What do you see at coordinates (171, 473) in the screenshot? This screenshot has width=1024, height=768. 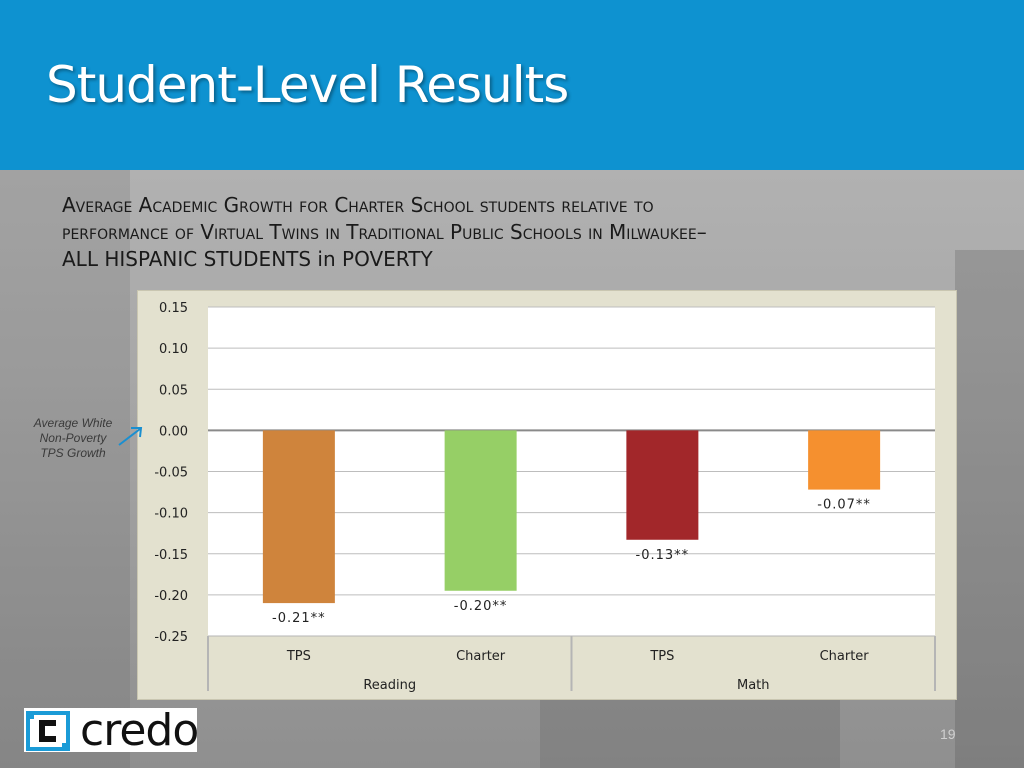 I see `y-tick-label: -0.05` at bounding box center [171, 473].